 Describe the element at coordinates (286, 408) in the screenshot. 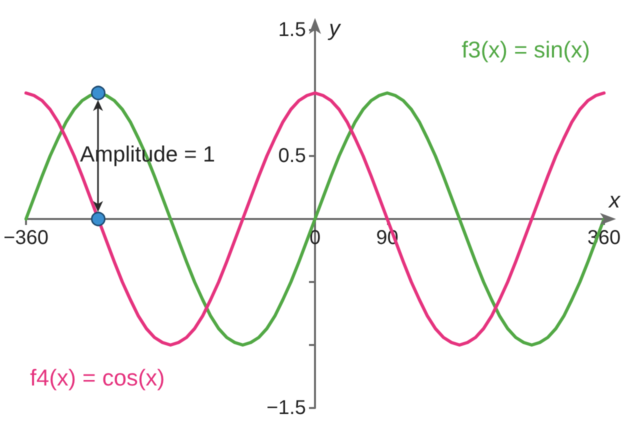

I see `y-tick-label: −1.5` at that location.